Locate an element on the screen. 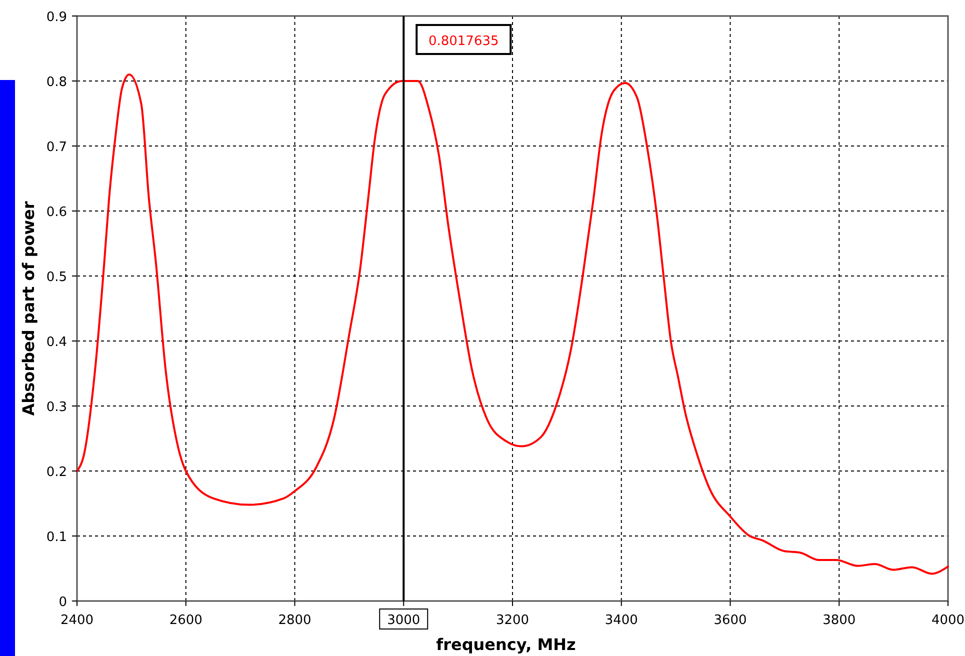 The image size is (965, 656). x-tick-label: 2600 is located at coordinates (185, 620).